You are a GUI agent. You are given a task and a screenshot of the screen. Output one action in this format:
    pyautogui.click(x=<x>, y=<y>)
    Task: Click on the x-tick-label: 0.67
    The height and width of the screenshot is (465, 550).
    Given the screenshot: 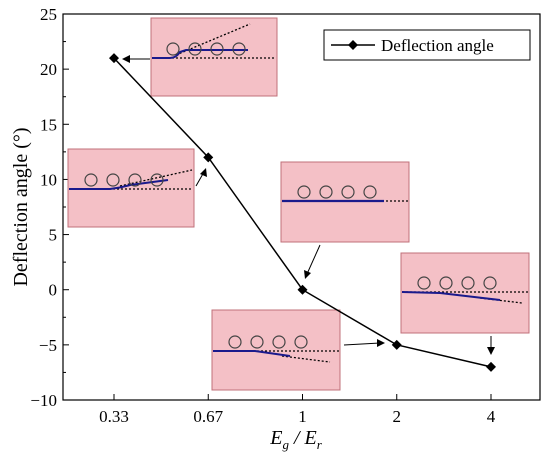 What is the action you would take?
    pyautogui.click(x=208, y=416)
    